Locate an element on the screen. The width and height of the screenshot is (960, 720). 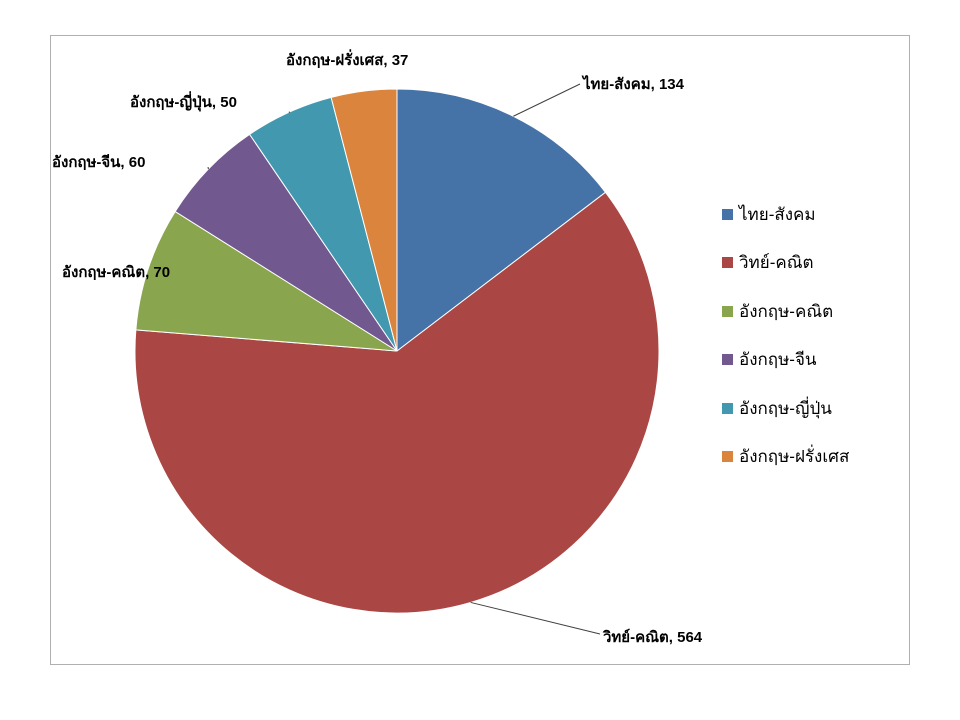
legend-label: อังกฤษ-คณิต is located at coordinates (786, 311).